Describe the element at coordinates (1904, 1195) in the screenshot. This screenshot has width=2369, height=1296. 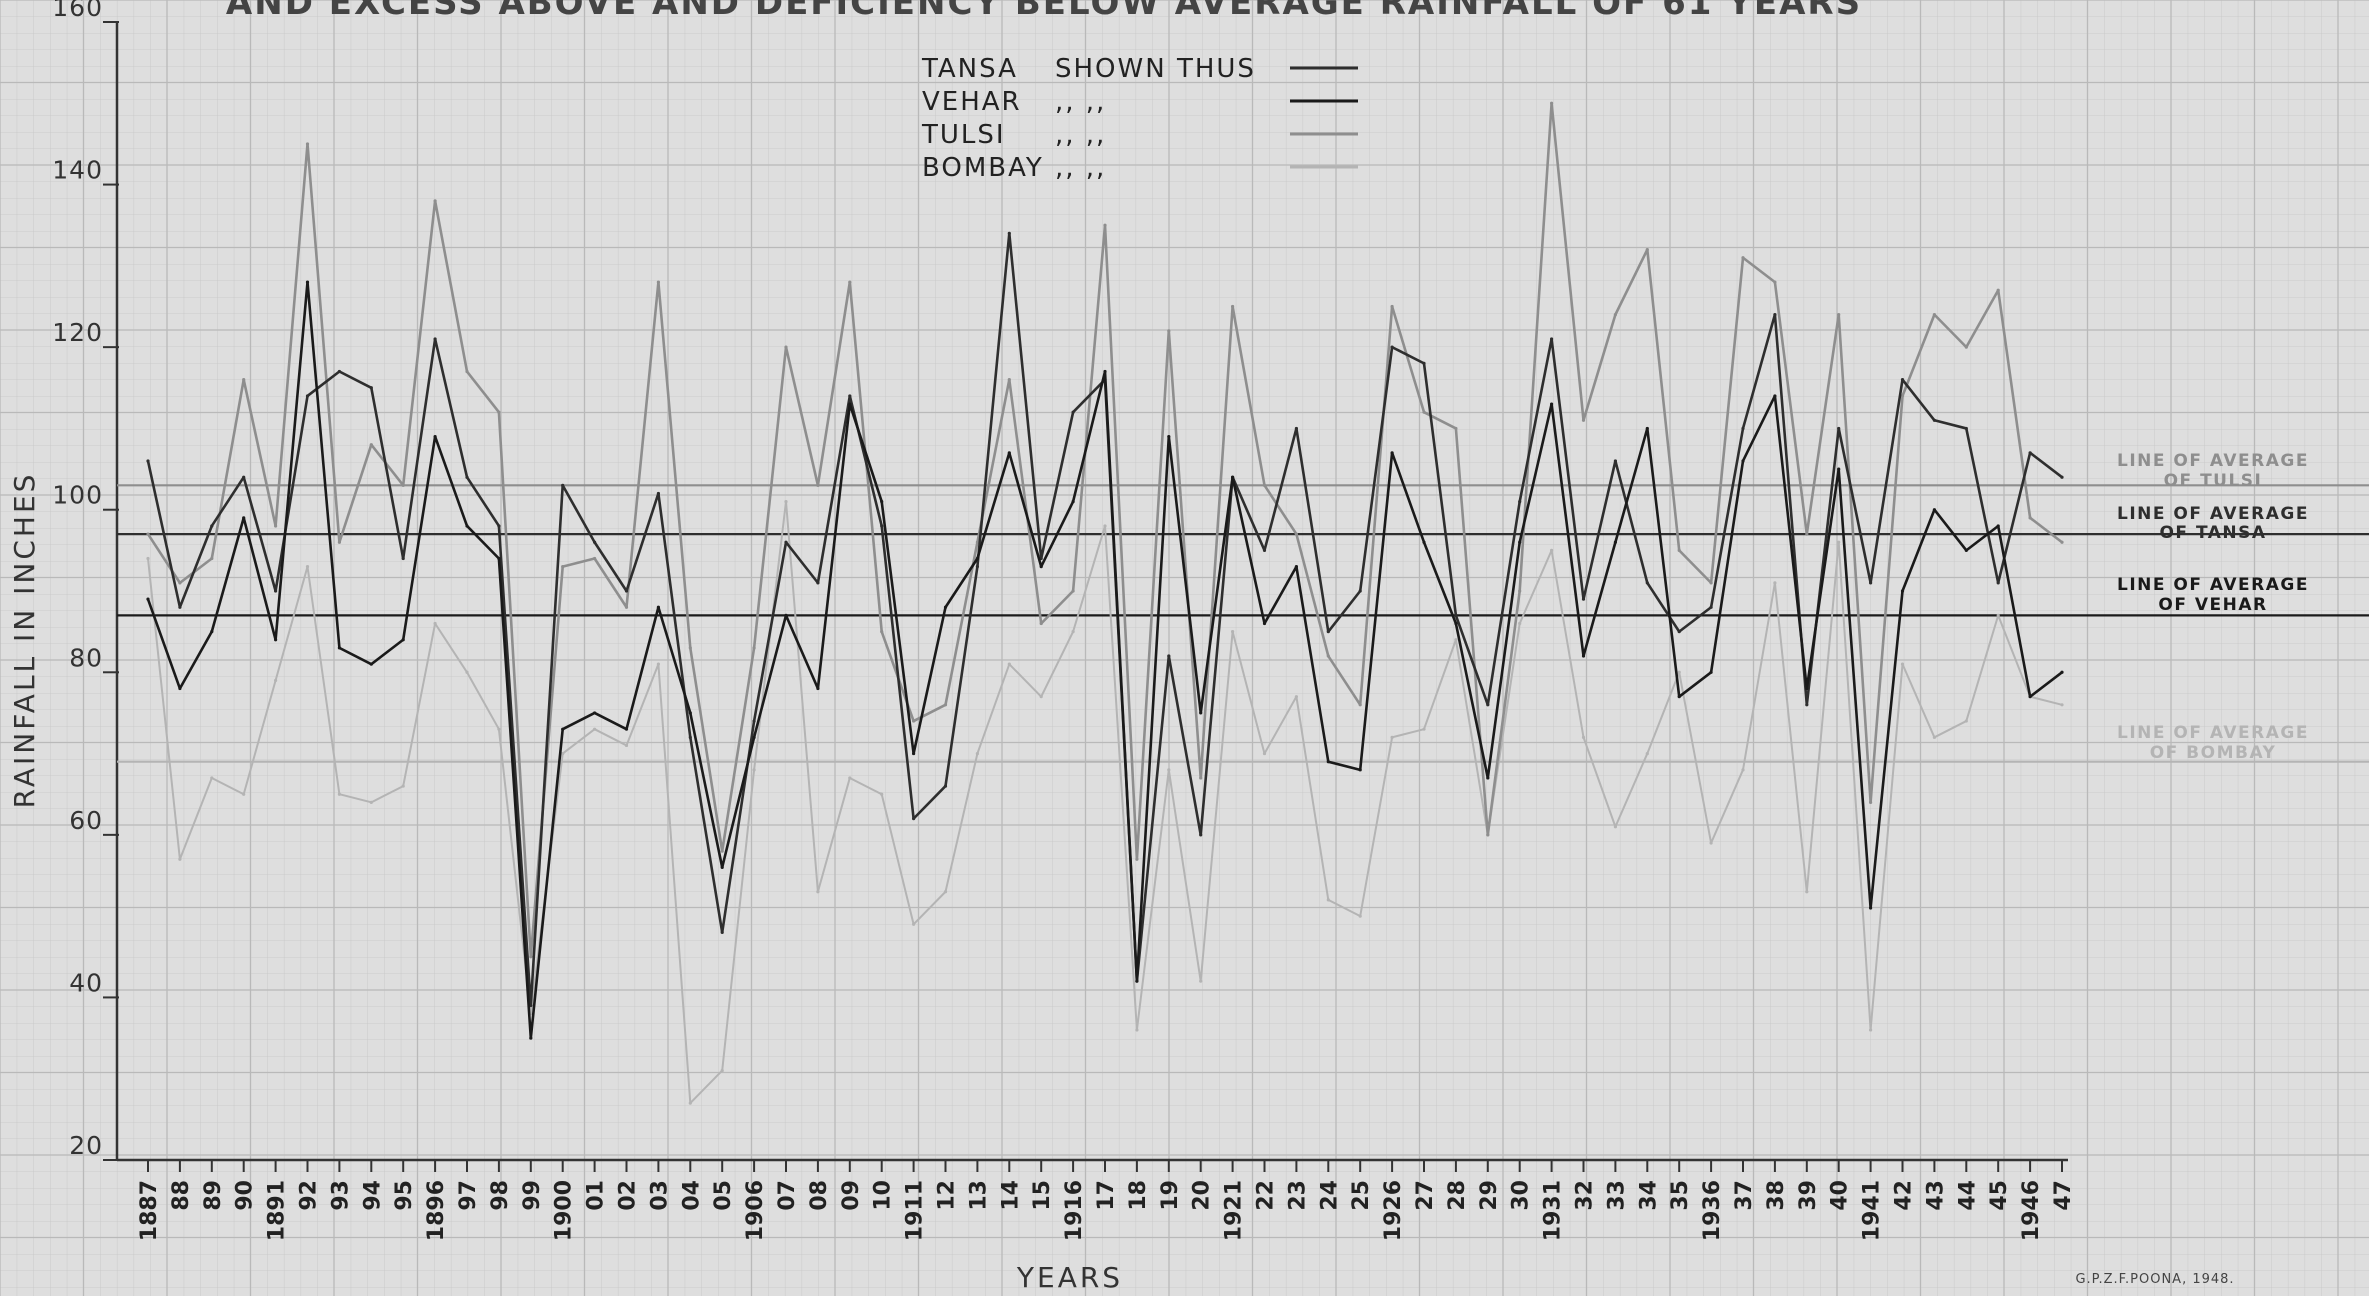
I see `x-tick-label: 42` at that location.